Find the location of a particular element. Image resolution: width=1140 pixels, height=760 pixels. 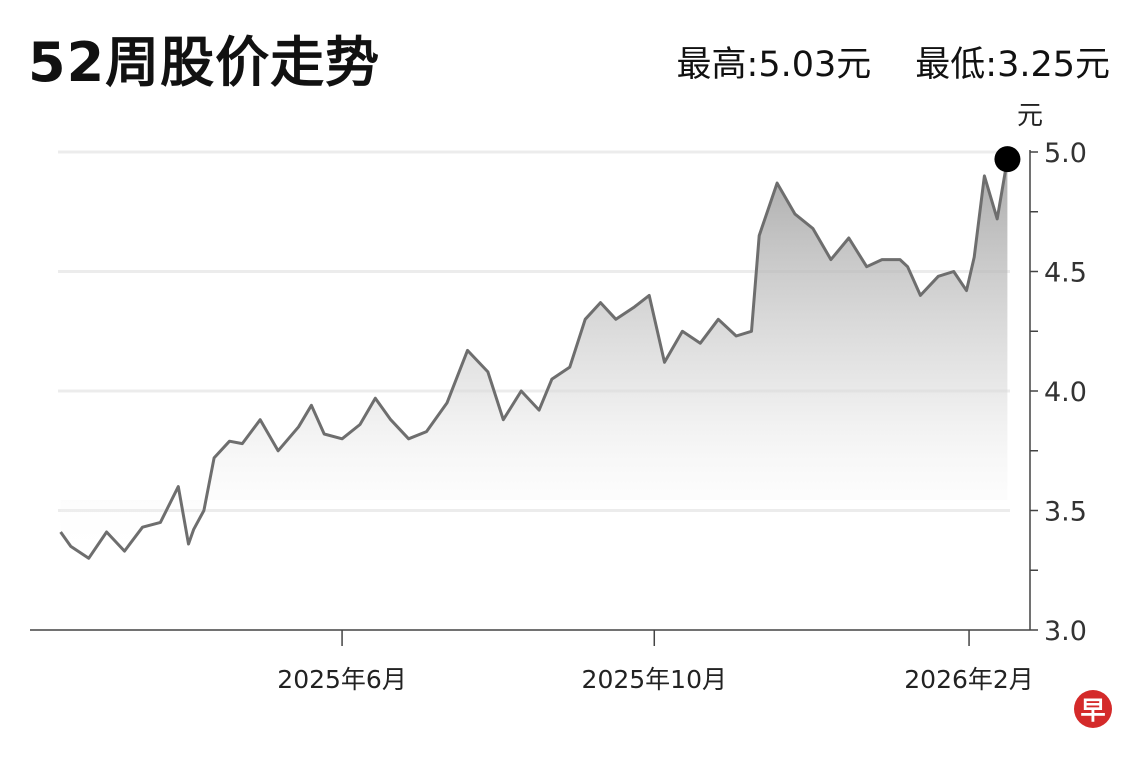

y-axis: 3.0 3.5 4.0 4.5 5.0 is located at coordinates (1058, 392).